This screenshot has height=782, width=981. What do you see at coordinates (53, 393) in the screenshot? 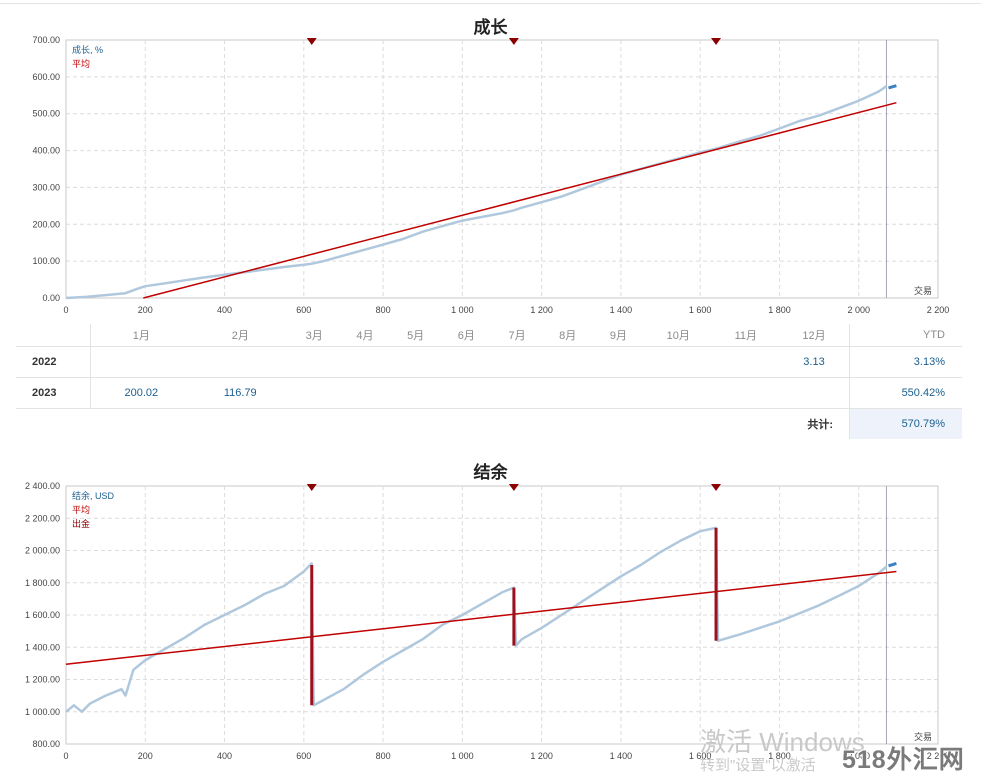
I see `year-label: 2023` at bounding box center [53, 393].